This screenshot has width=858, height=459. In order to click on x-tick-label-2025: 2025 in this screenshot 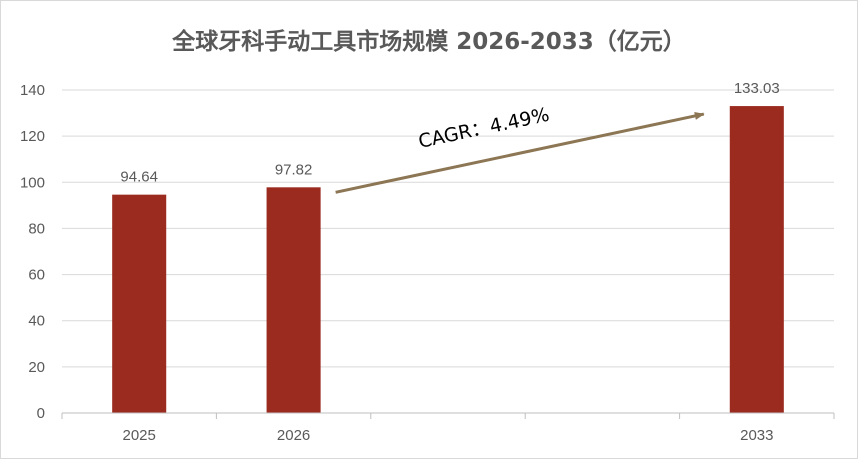, I will do `click(139, 435)`.